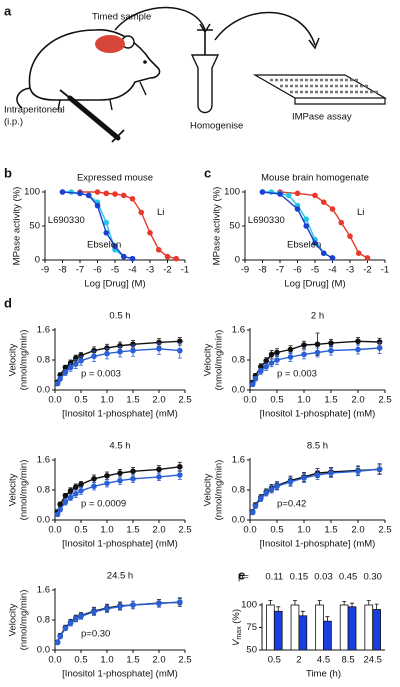  Describe the element at coordinates (325, 86) in the screenshot. I see `plate-wells` at that location.